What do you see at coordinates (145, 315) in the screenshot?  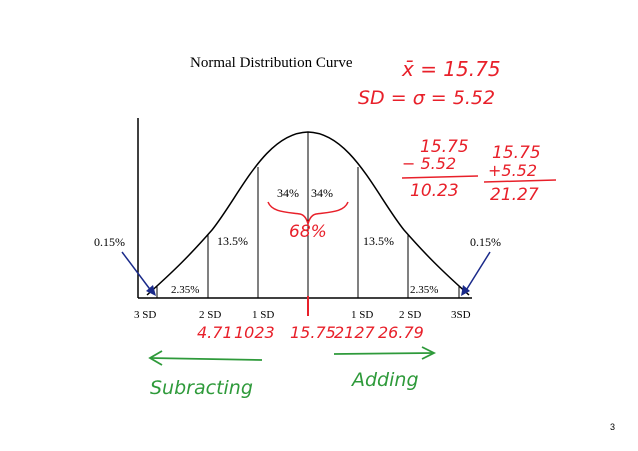 I see `sd-label-minus3: 3 SD` at bounding box center [145, 315].